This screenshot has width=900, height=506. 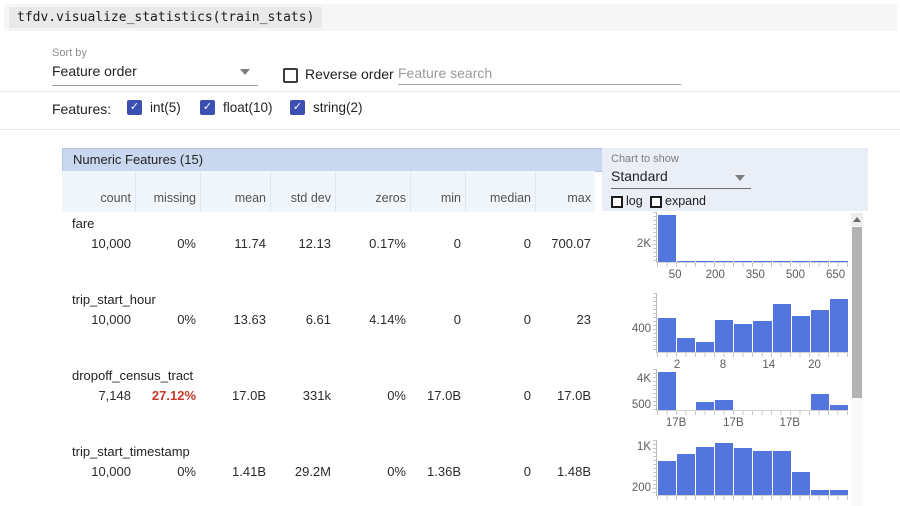 I want to click on stat-value: 6.61, so click(x=318, y=319).